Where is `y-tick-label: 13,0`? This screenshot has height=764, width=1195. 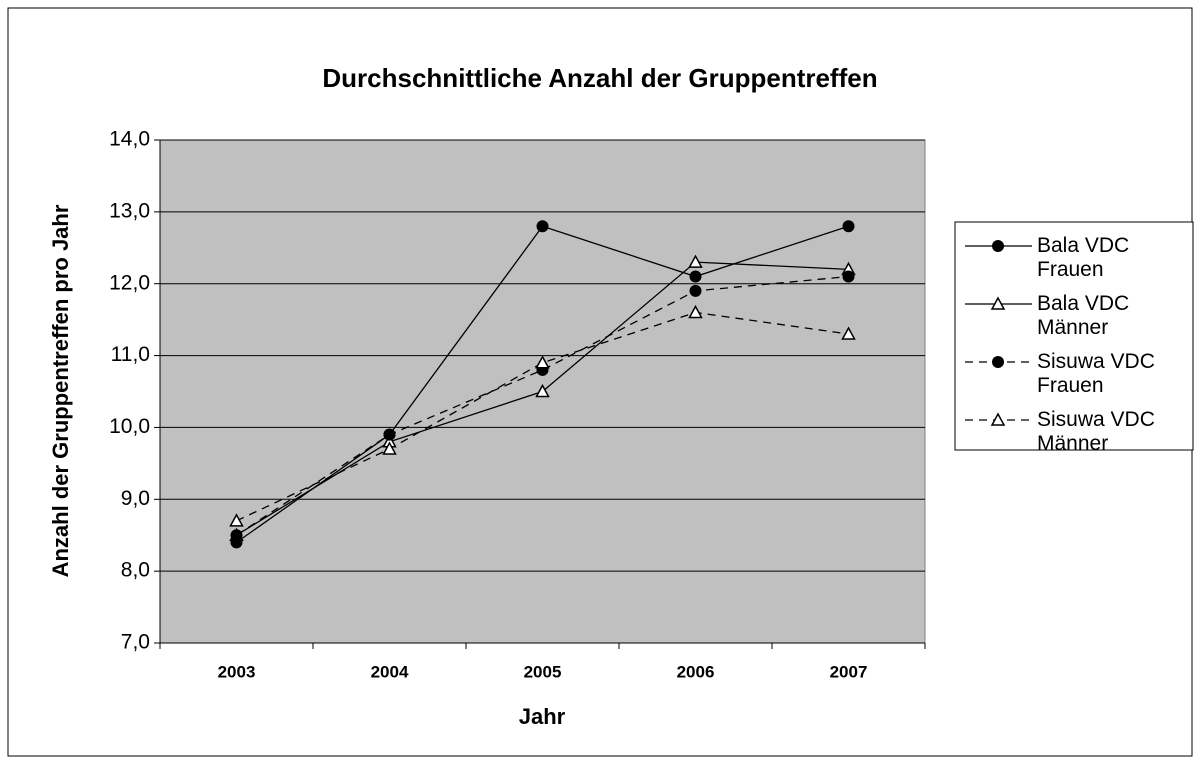
y-tick-label: 13,0 is located at coordinates (129, 210).